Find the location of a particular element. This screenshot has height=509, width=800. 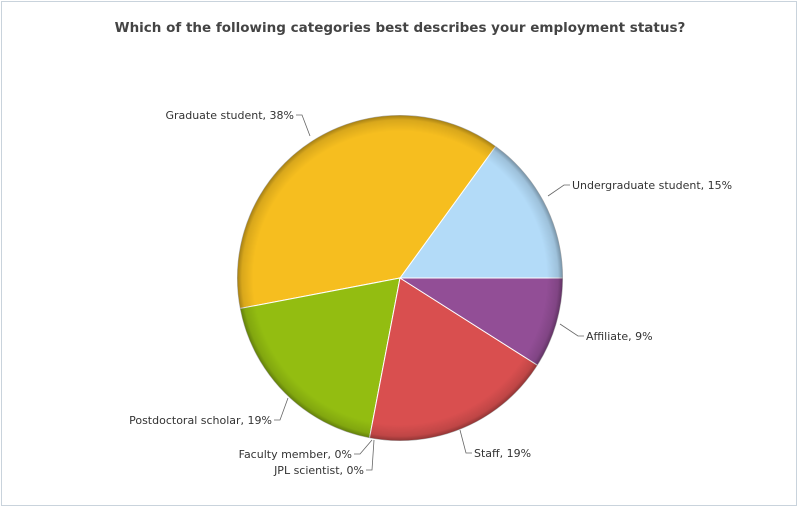

leader-affiliate is located at coordinates (571, 330).